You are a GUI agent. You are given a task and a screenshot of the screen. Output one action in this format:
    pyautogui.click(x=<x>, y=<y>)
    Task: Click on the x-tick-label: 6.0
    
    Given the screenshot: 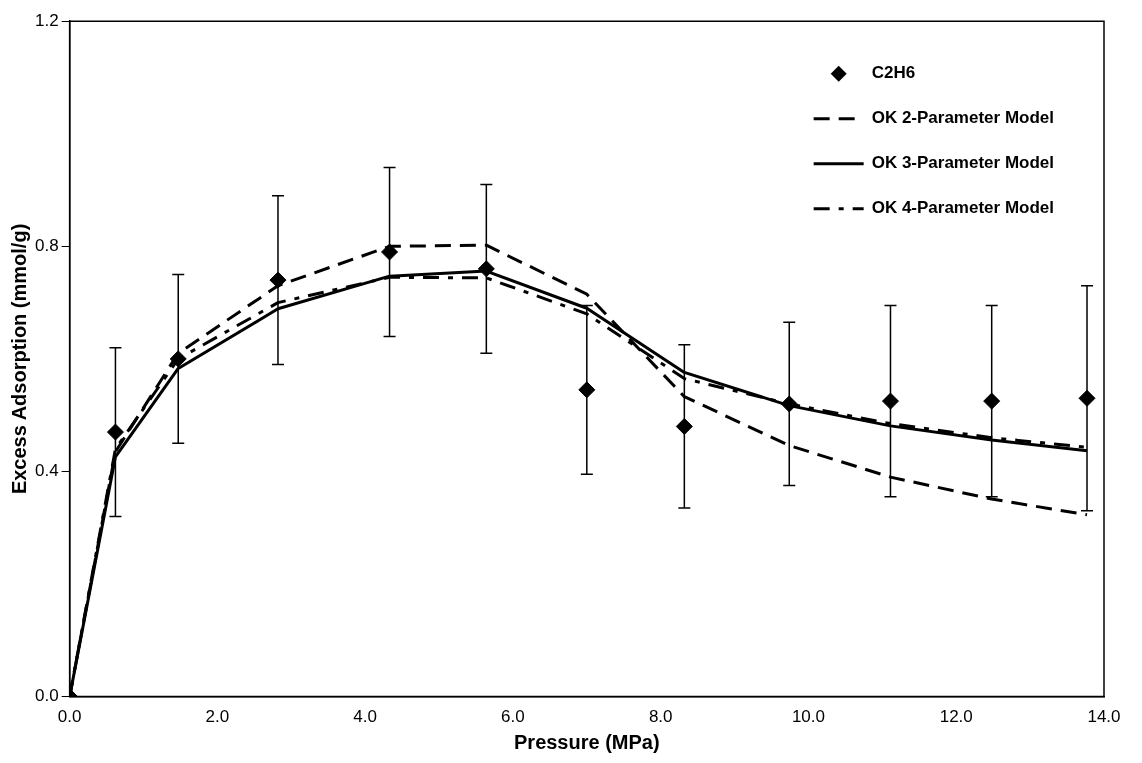 What is the action you would take?
    pyautogui.click(x=513, y=717)
    